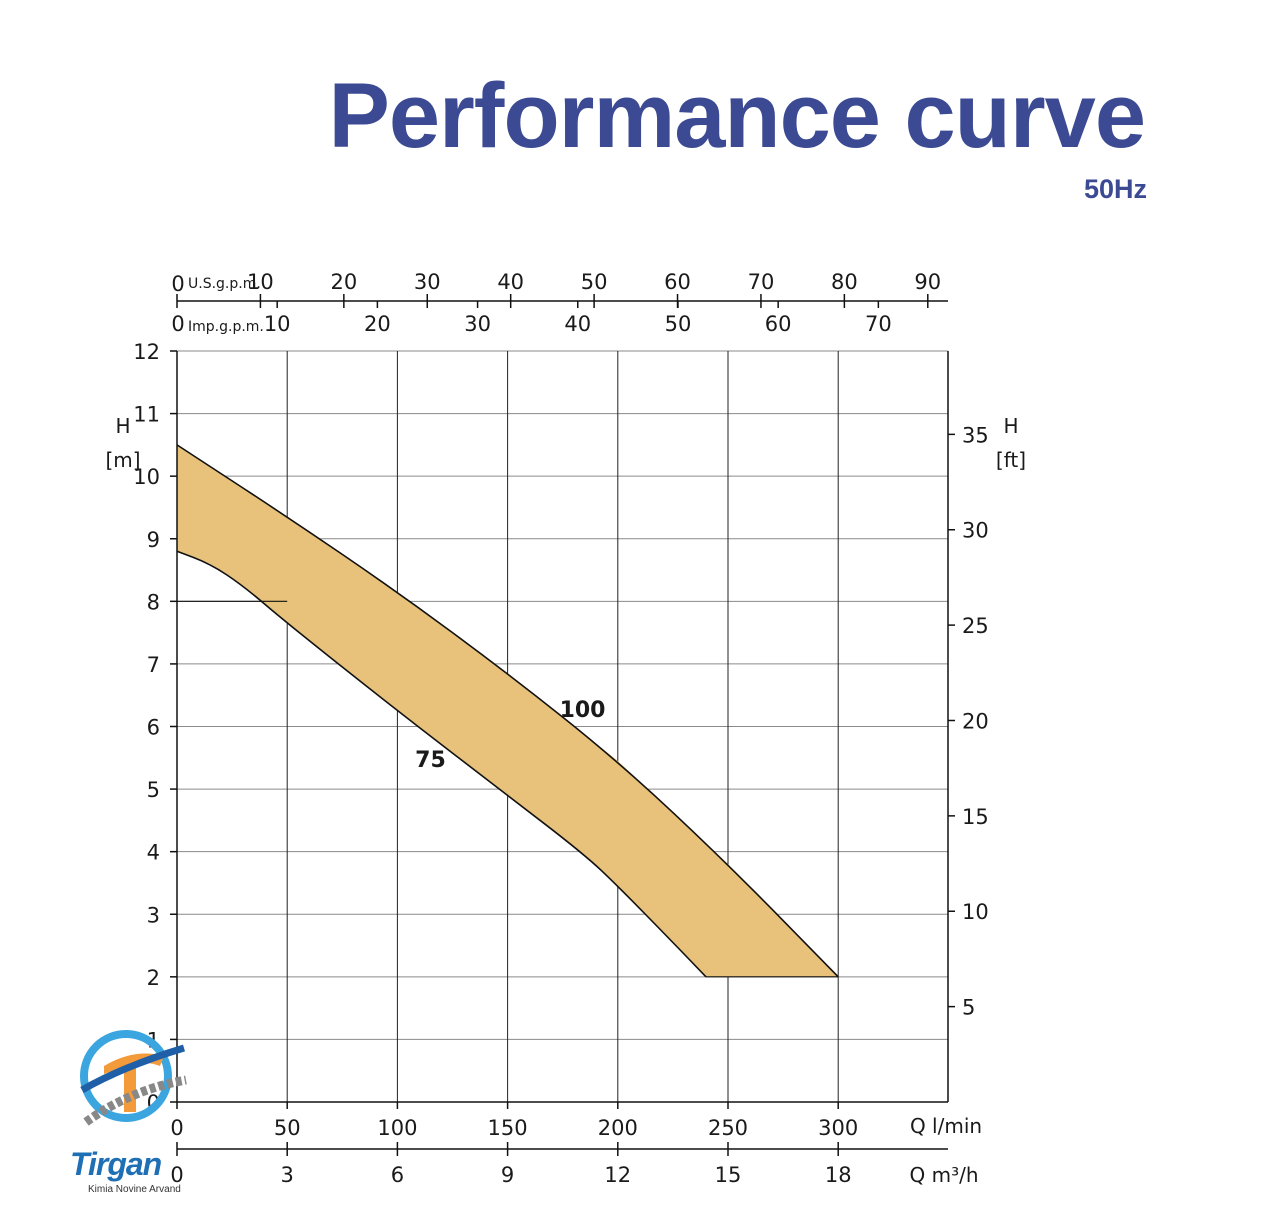  Describe the element at coordinates (287, 1175) in the screenshot. I see `x2-tick-label: 3` at that location.